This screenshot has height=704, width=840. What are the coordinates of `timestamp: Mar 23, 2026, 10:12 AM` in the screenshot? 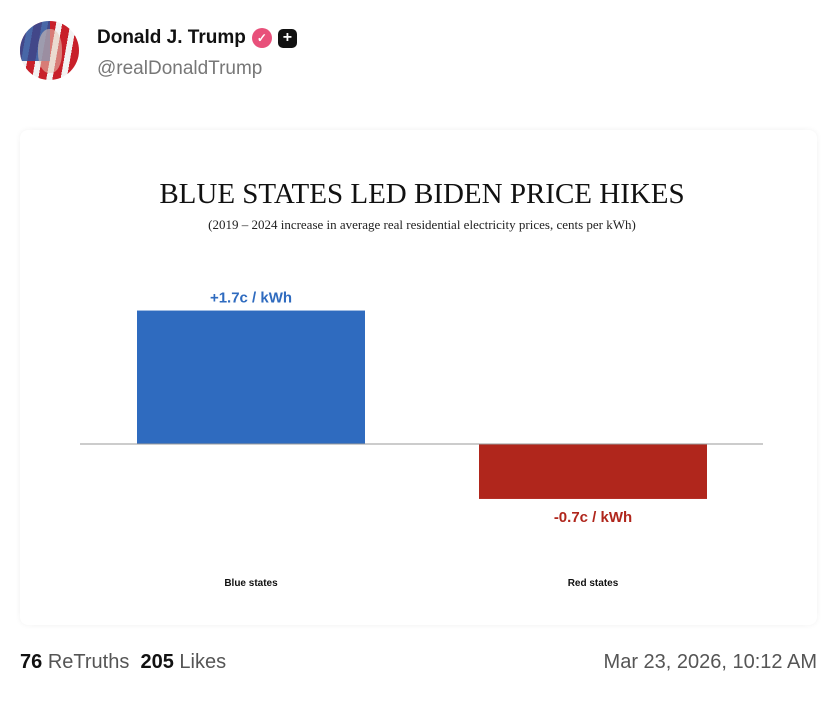 It's located at (710, 662).